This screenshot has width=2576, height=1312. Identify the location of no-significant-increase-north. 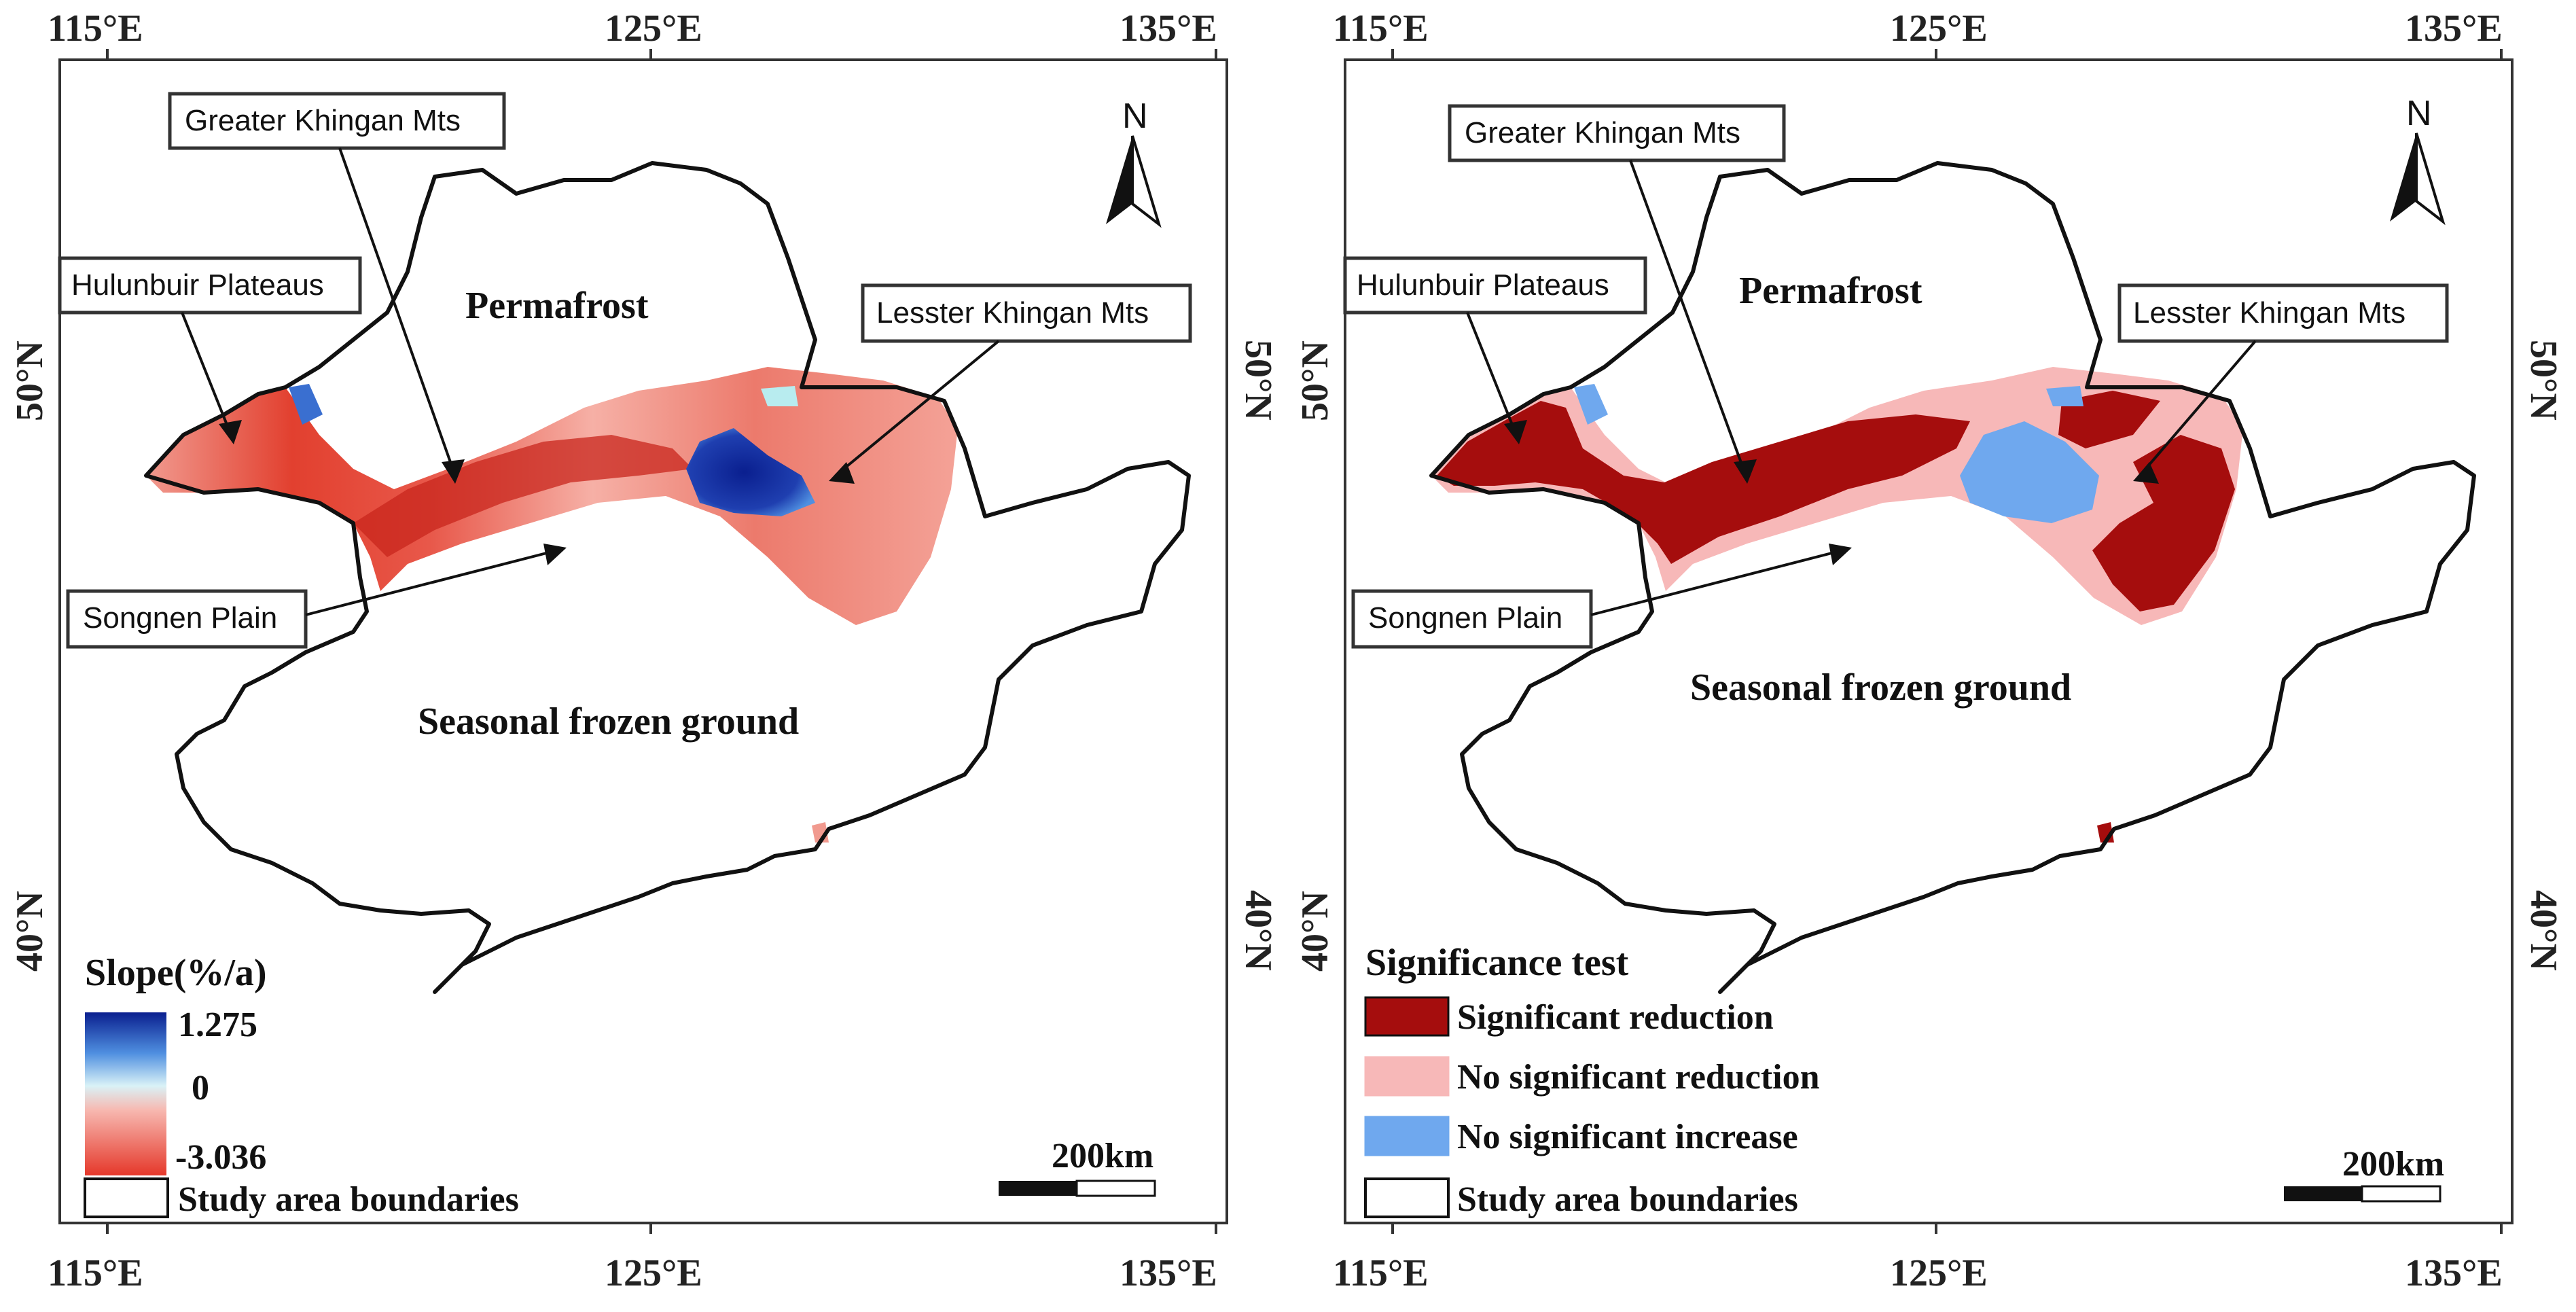
(2064, 396).